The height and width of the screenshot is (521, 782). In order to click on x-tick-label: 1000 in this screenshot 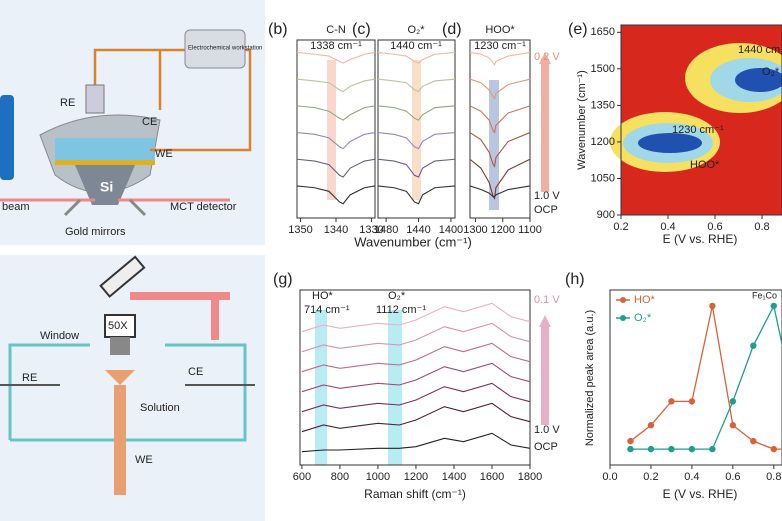, I will do `click(378, 477)`.